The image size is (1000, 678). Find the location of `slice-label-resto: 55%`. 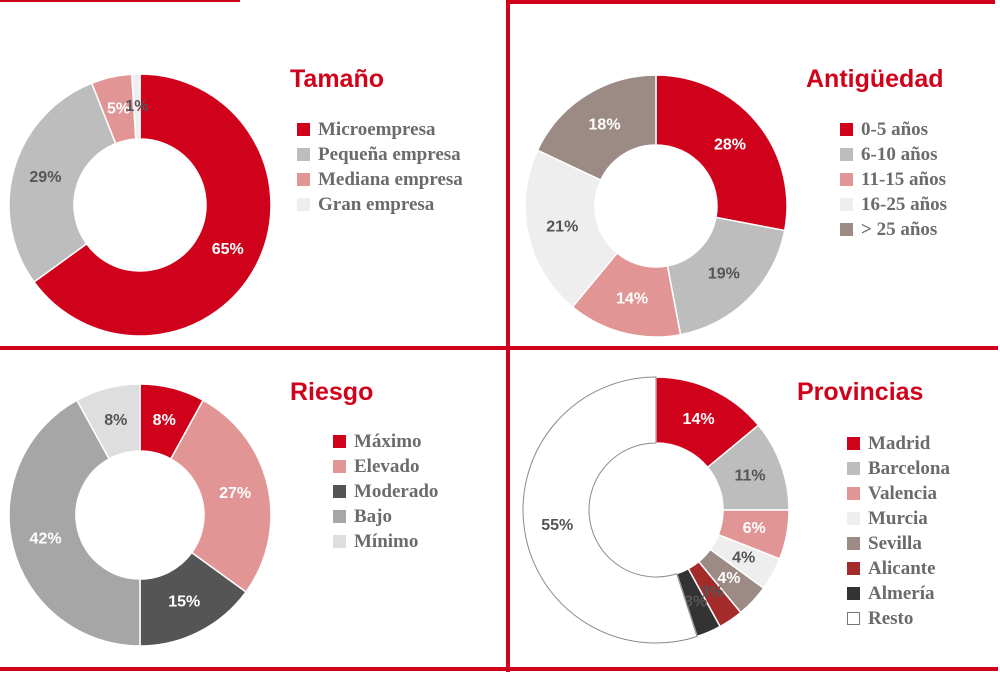

slice-label-resto: 55% is located at coordinates (557, 525).